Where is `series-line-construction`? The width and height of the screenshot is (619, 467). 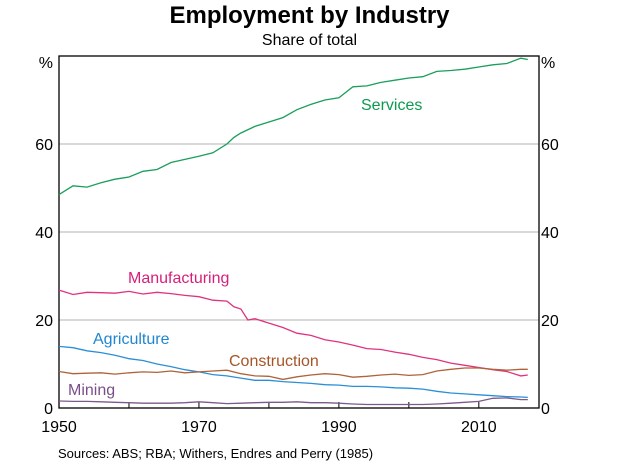
series-line-construction is located at coordinates (293, 374).